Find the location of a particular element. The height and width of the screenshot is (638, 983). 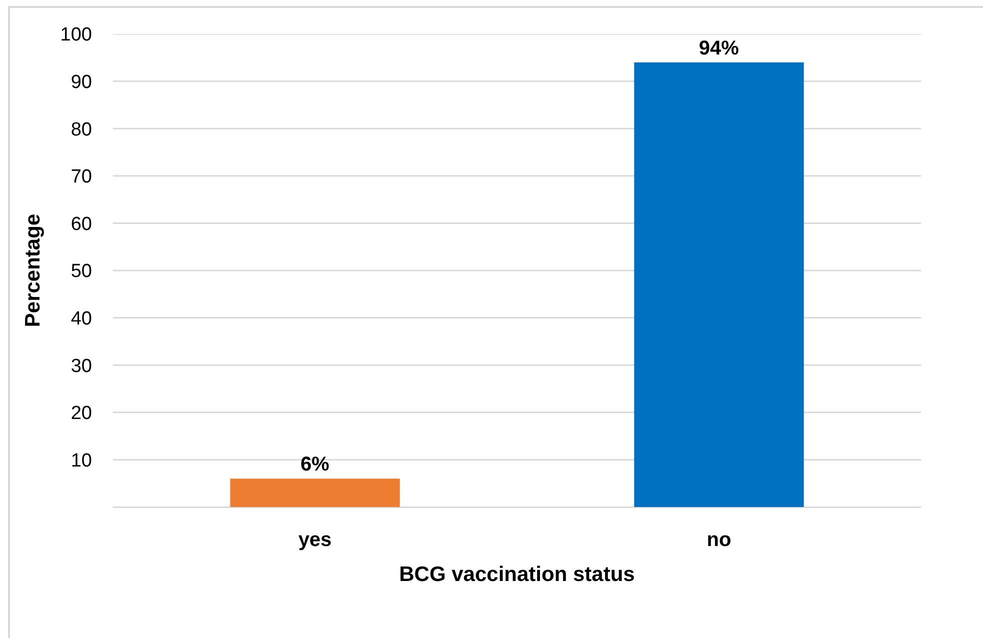

y-tick-label: 100 is located at coordinates (76, 35).